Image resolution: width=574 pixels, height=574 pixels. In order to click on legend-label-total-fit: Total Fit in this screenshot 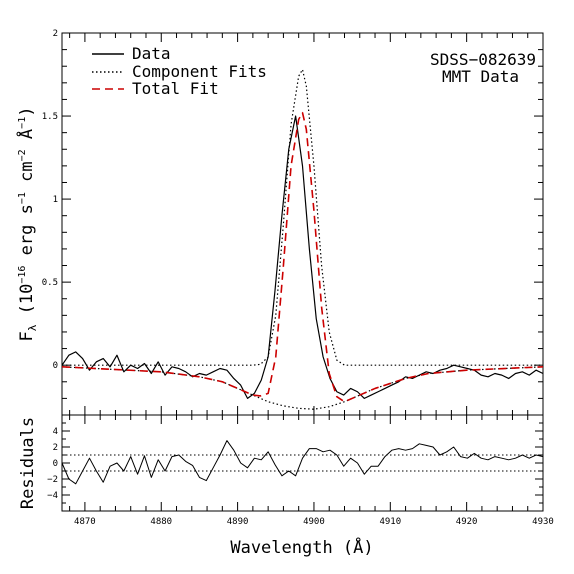, I will do `click(175, 88)`.